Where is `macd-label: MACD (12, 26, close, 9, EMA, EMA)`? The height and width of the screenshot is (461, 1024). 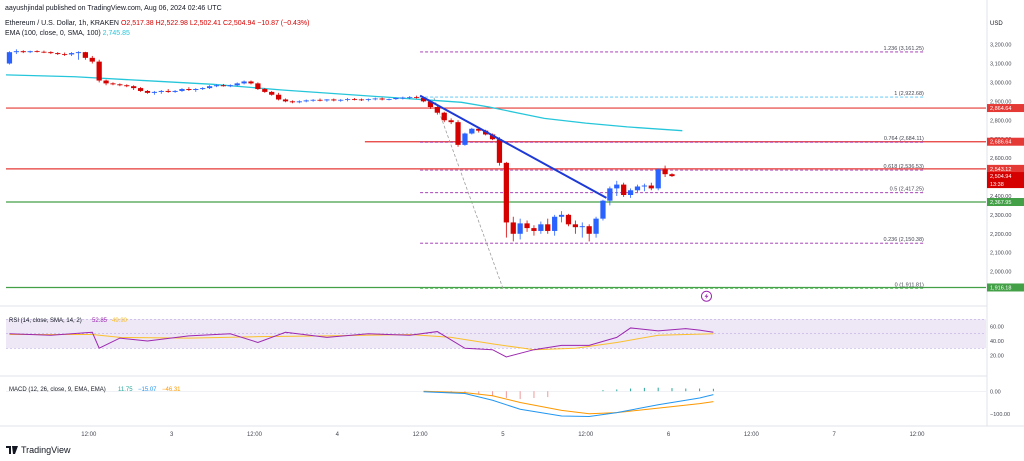
macd-label: MACD (12, 26, close, 9, EMA, EMA) is located at coordinates (57, 390).